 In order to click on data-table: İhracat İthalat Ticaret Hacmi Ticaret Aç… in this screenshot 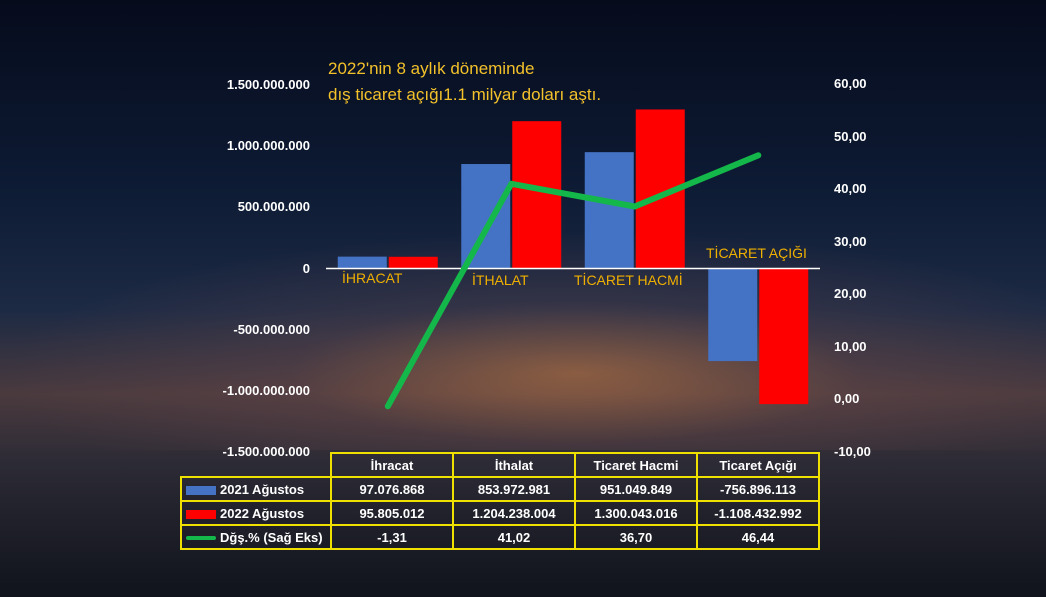, I will do `click(500, 501)`.